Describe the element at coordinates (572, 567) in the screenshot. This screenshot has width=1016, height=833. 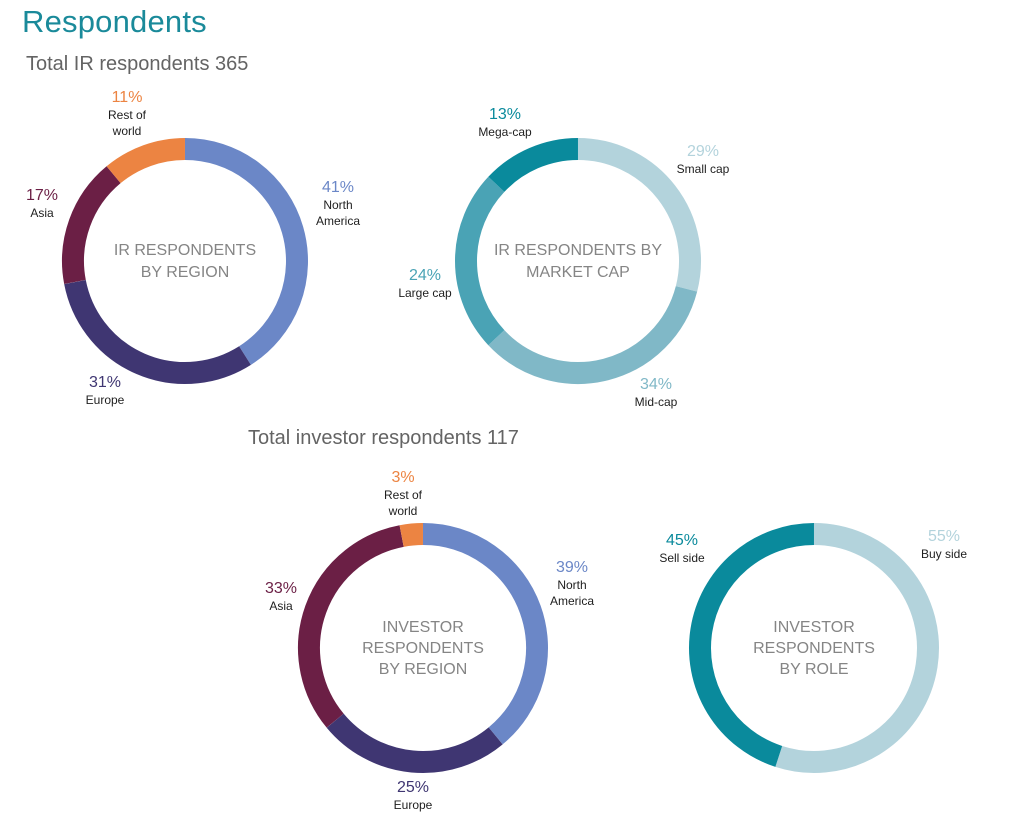
I see `slice-percent-label: 39%` at that location.